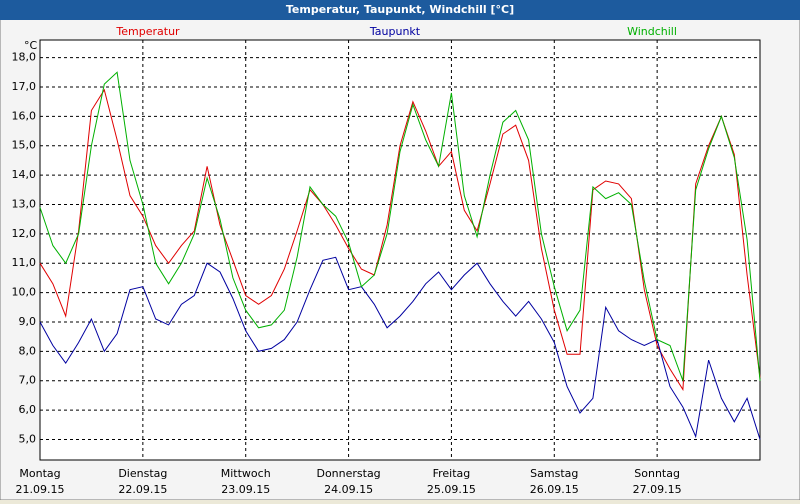 The height and width of the screenshot is (504, 800). What do you see at coordinates (24, 86) in the screenshot?
I see `y-tick-label: 17,0` at bounding box center [24, 86].